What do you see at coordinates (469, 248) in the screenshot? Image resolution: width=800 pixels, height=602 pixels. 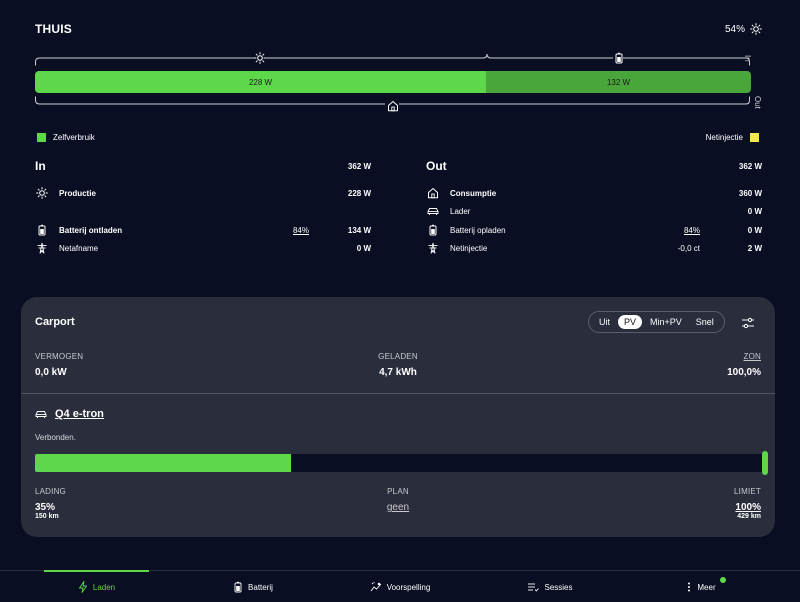 I see `row-label: Netinjectie` at bounding box center [469, 248].